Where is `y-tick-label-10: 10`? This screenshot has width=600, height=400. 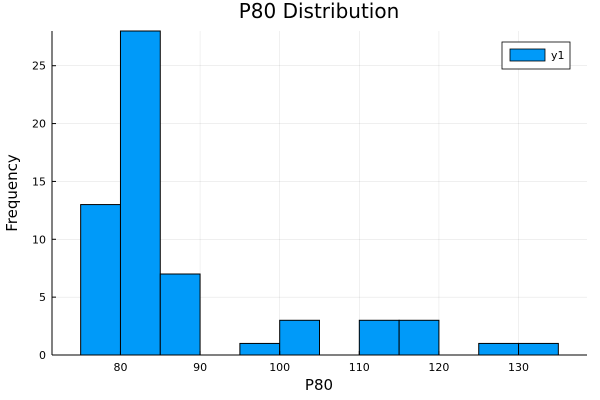 y-tick-label-10: 10 is located at coordinates (39, 239).